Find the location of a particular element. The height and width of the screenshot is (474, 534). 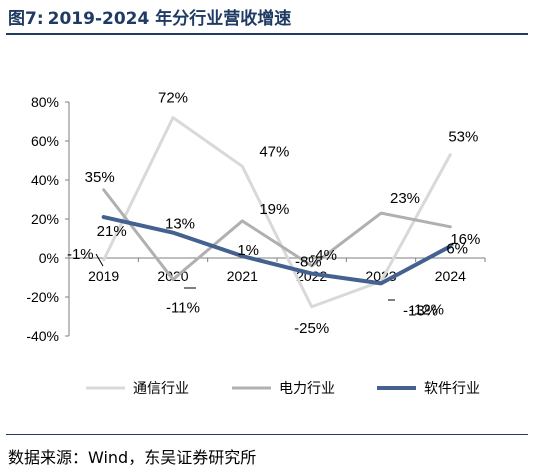

data-label: 23% is located at coordinates (405, 198).